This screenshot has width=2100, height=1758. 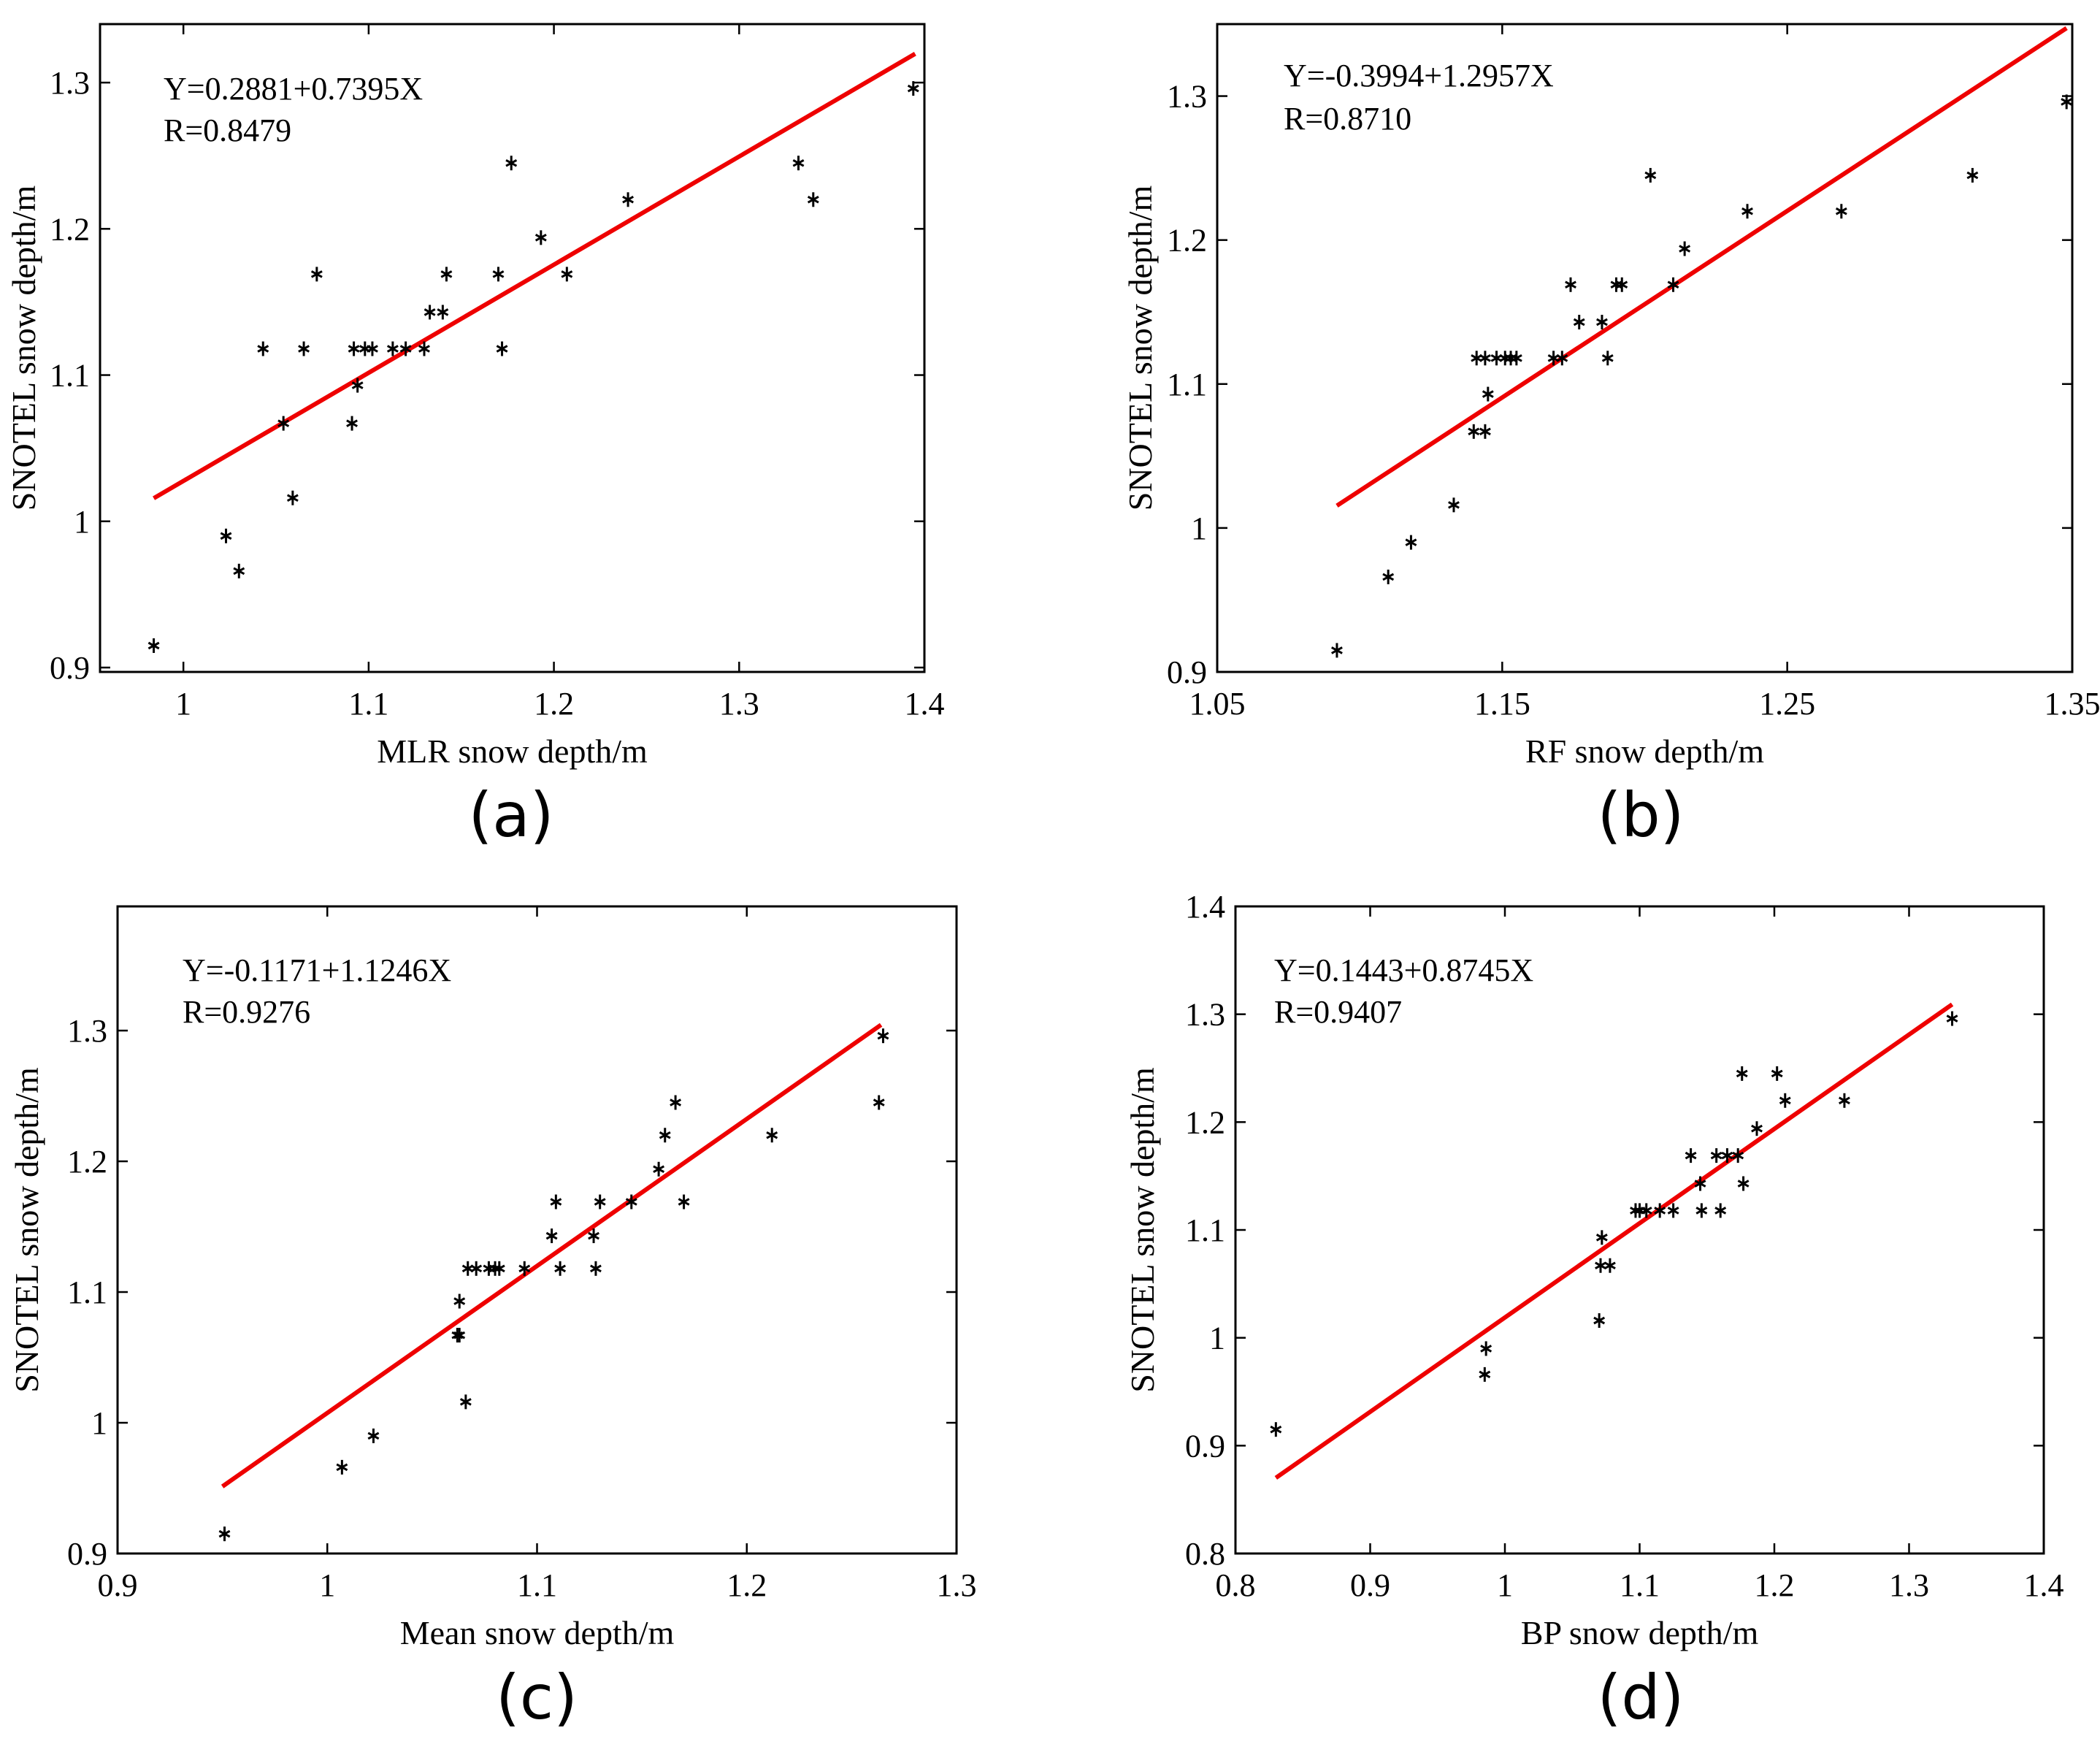 What do you see at coordinates (118, 1585) in the screenshot?
I see `x-tick-label: 0.9` at bounding box center [118, 1585].